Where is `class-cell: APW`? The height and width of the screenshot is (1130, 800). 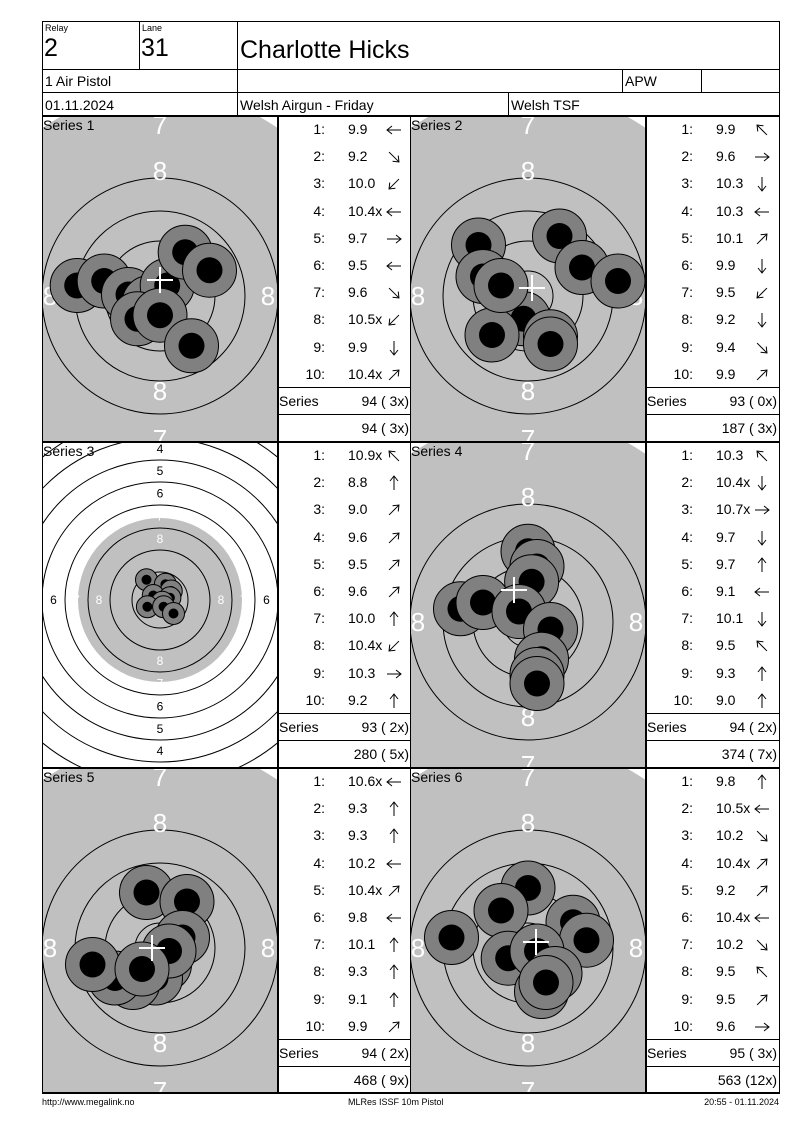
class-cell: APW is located at coordinates (662, 81).